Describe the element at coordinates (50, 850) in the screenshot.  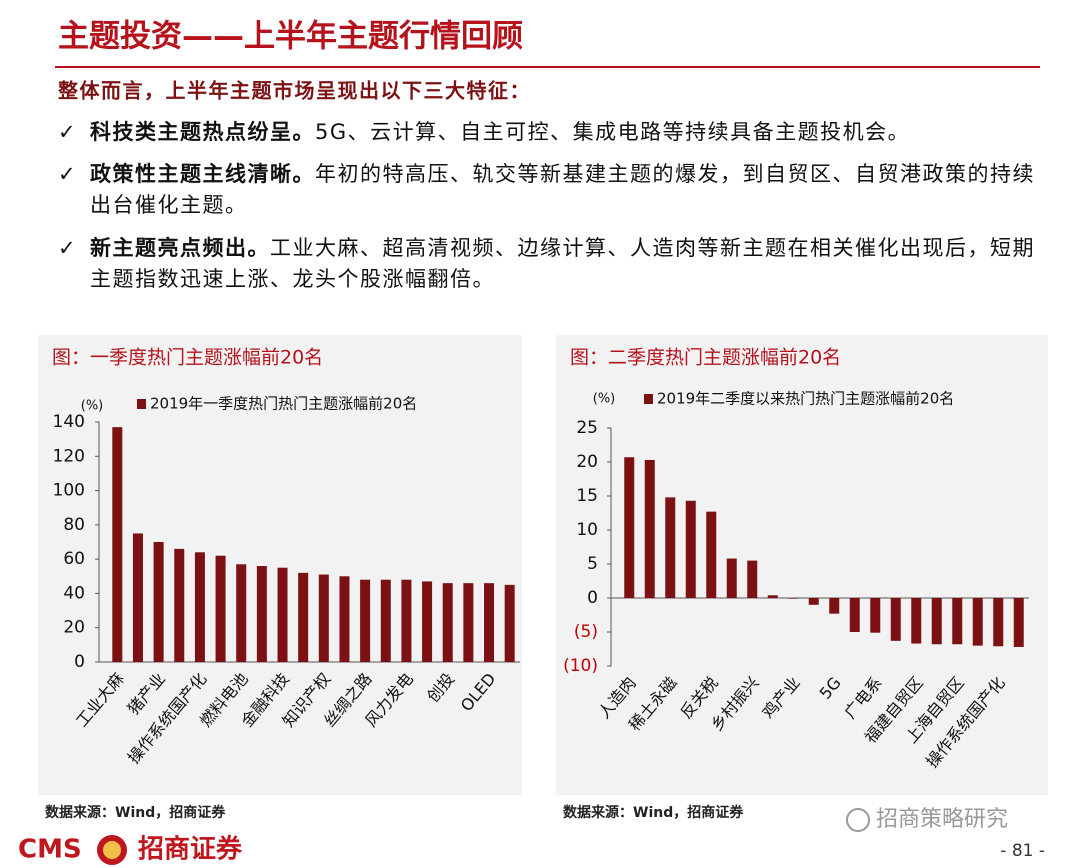
I see `logo-text: CMS` at that location.